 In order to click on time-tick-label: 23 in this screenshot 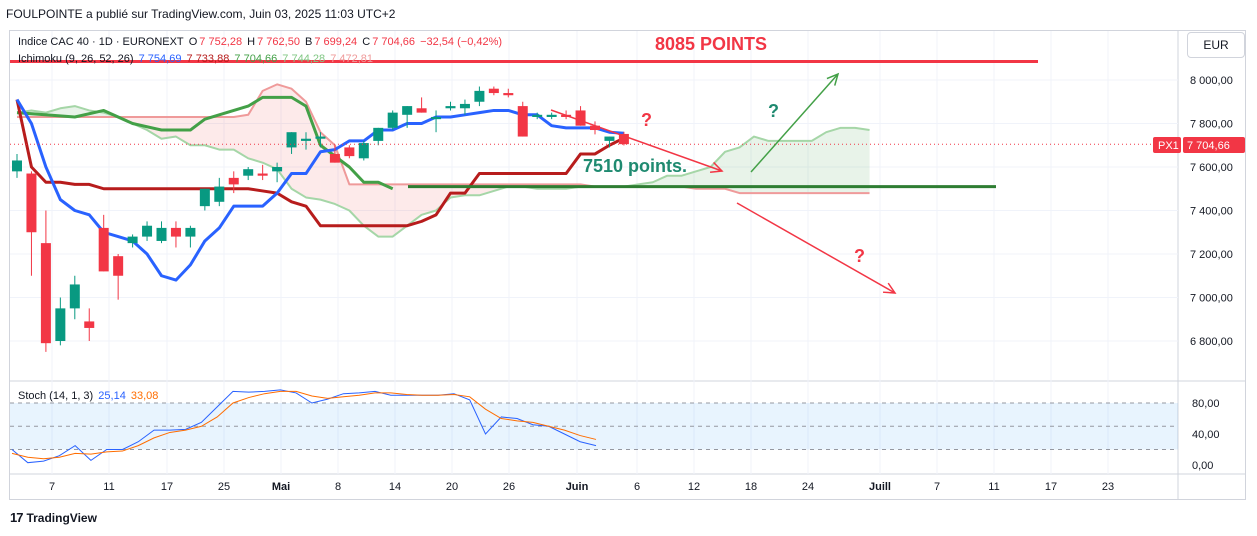, I will do `click(1108, 487)`.